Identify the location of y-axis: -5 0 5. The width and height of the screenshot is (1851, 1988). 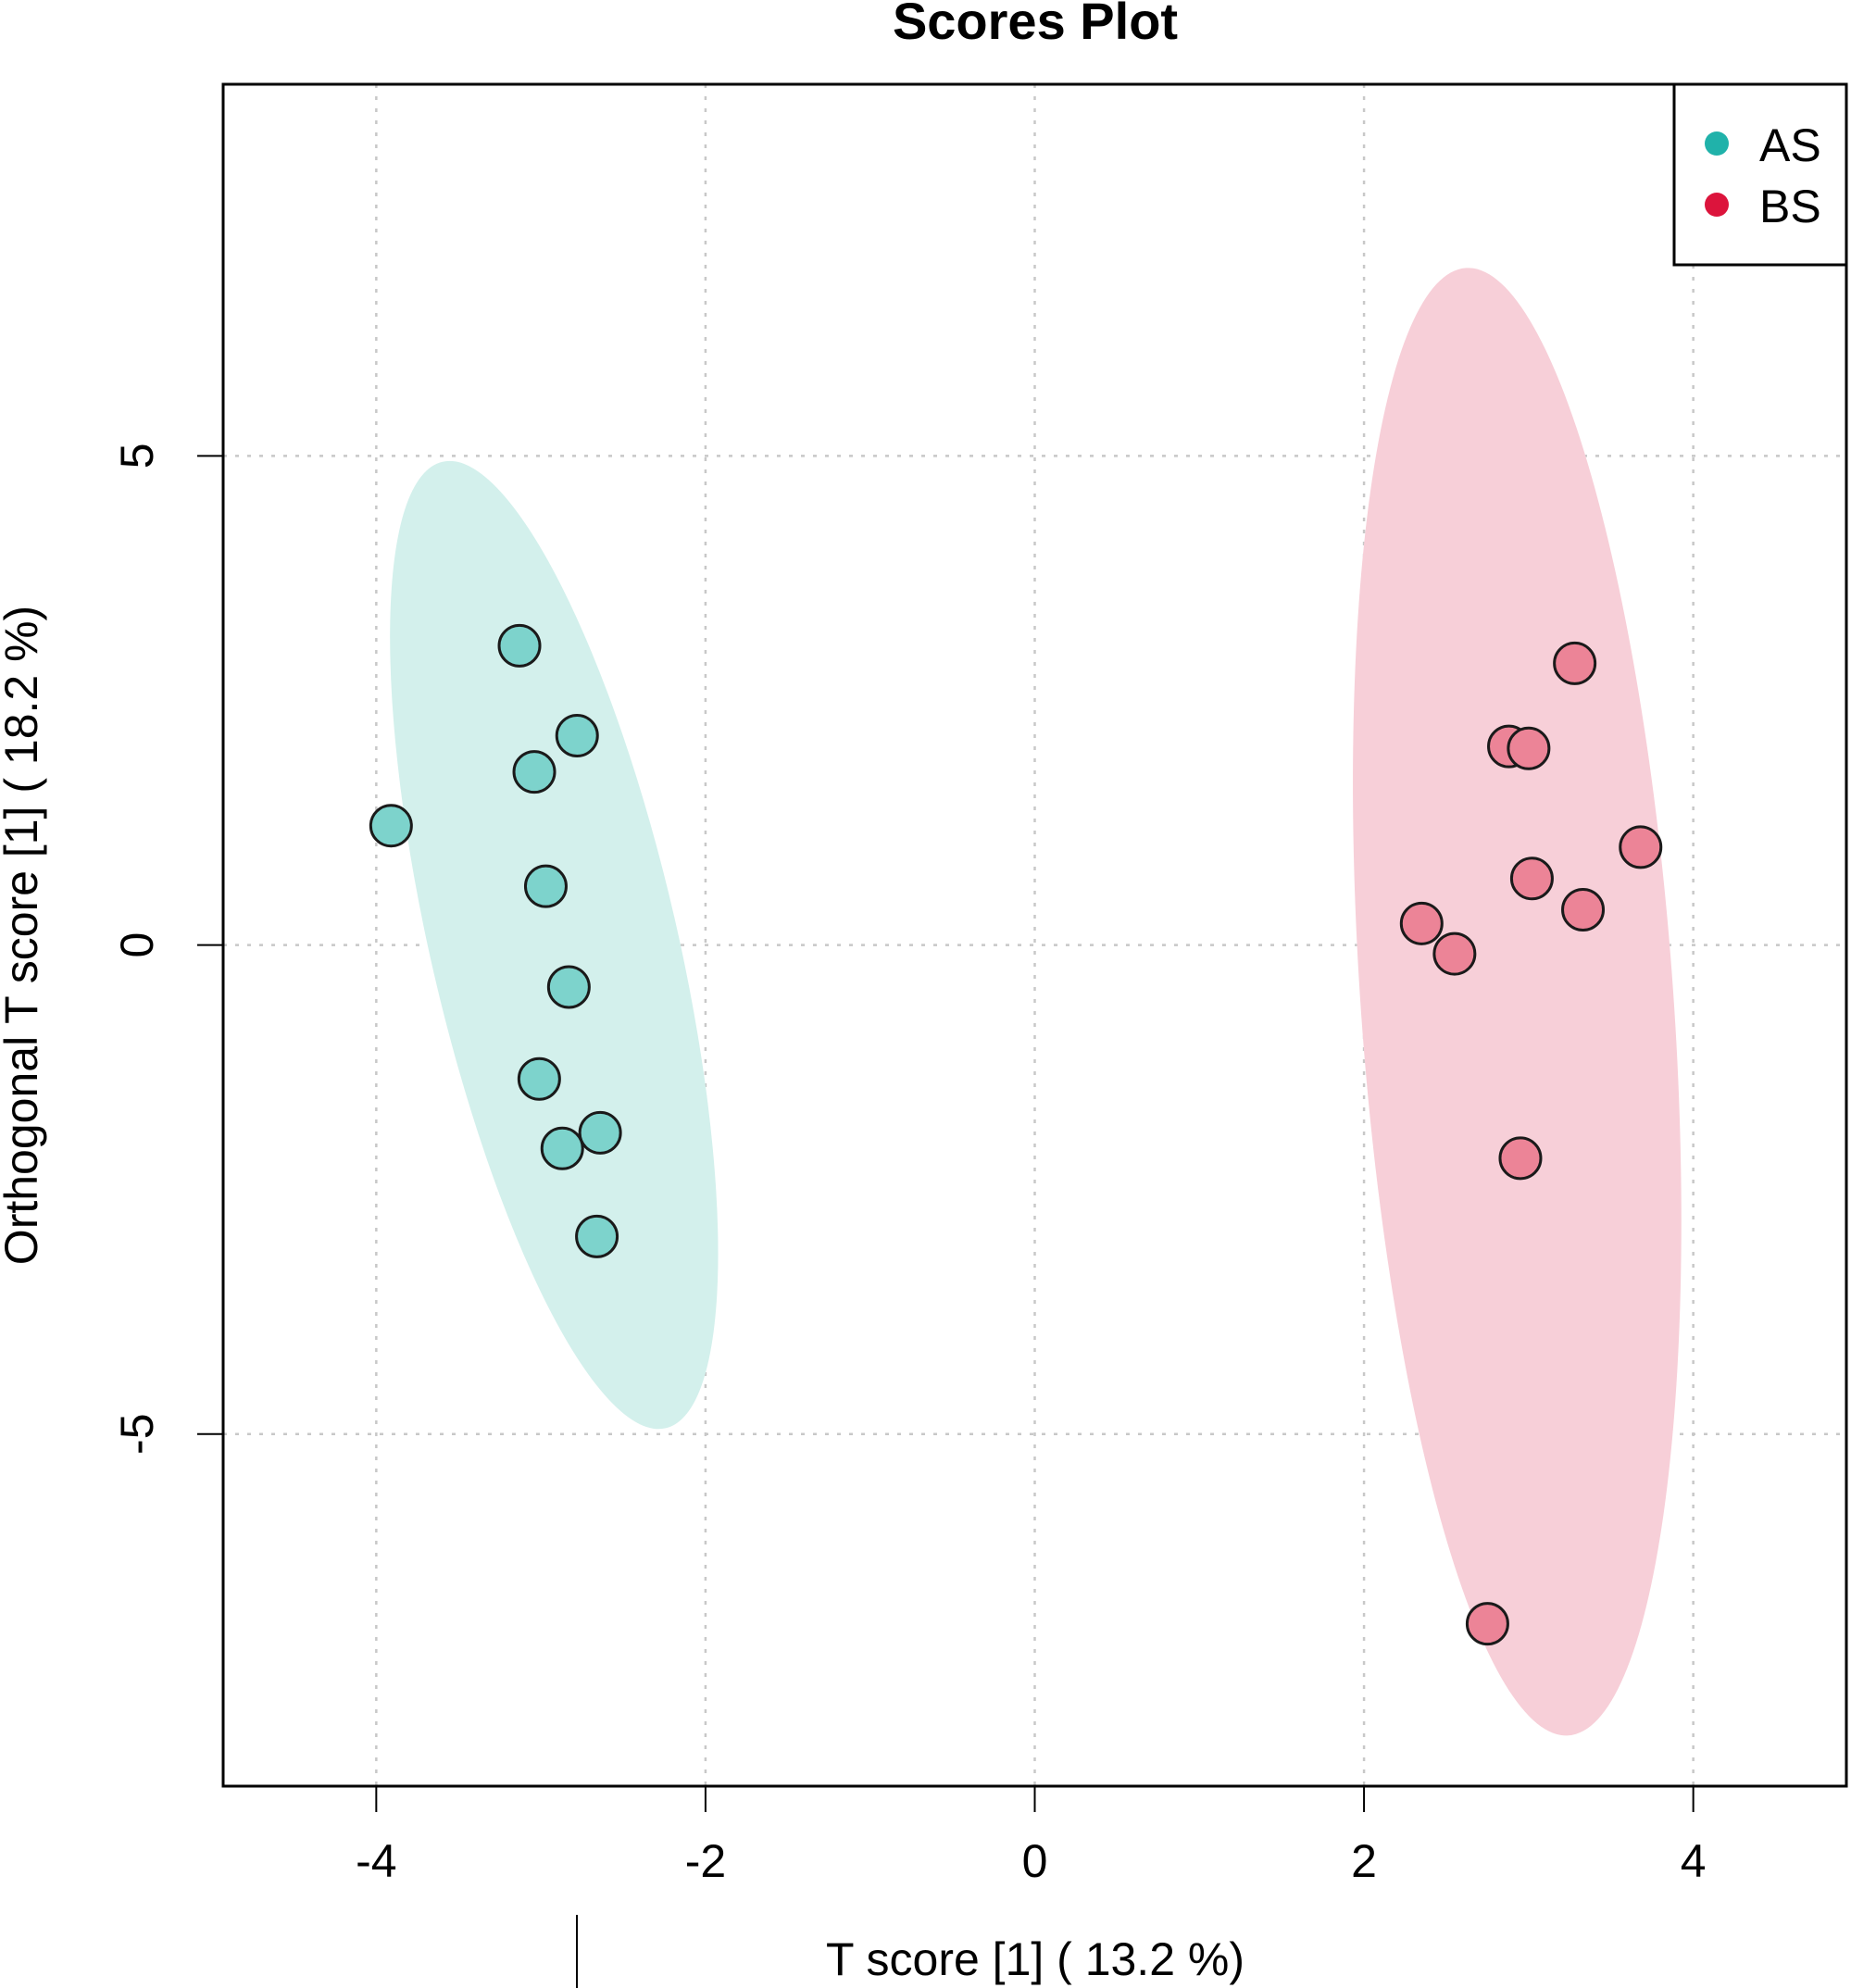
(168, 949).